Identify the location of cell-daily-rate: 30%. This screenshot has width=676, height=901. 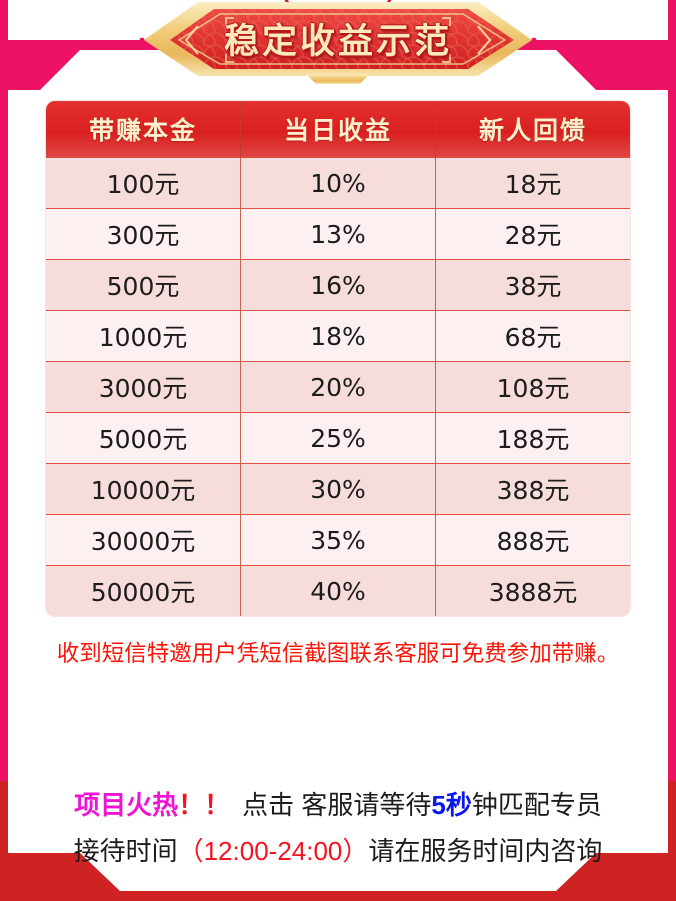
(338, 489).